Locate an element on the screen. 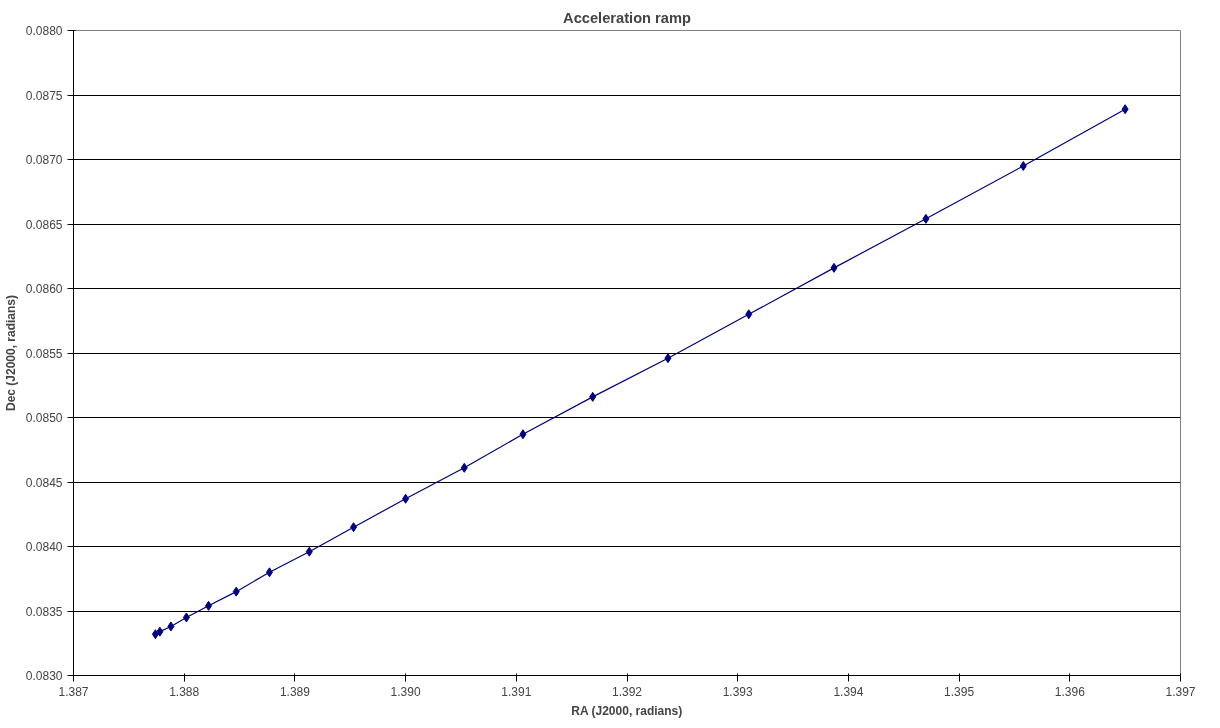  y-tick-label: 0.0855 is located at coordinates (44, 353).